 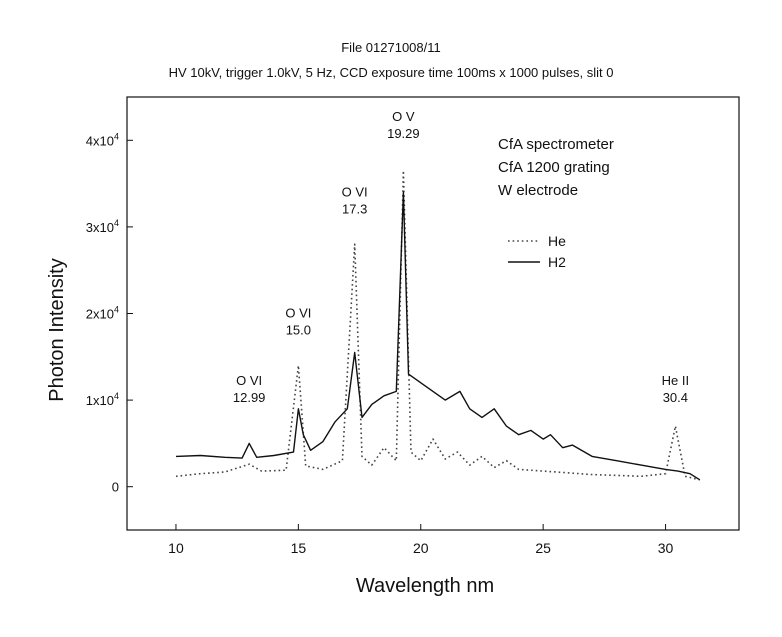 What do you see at coordinates (391, 47) in the screenshot?
I see `chart-title: File 01271008/11` at bounding box center [391, 47].